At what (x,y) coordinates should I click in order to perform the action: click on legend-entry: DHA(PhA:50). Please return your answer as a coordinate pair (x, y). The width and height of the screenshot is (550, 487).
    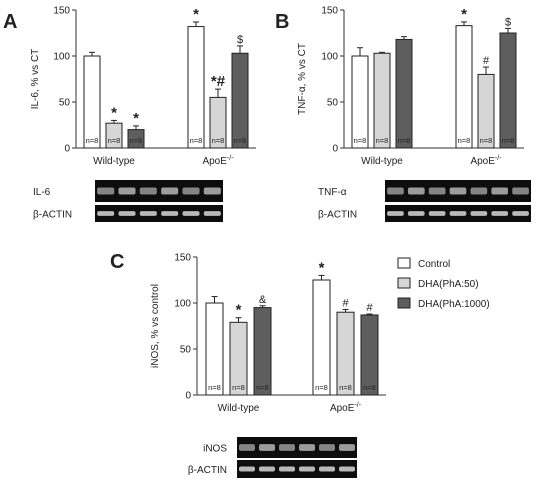
    Looking at the image, I should click on (448, 284).